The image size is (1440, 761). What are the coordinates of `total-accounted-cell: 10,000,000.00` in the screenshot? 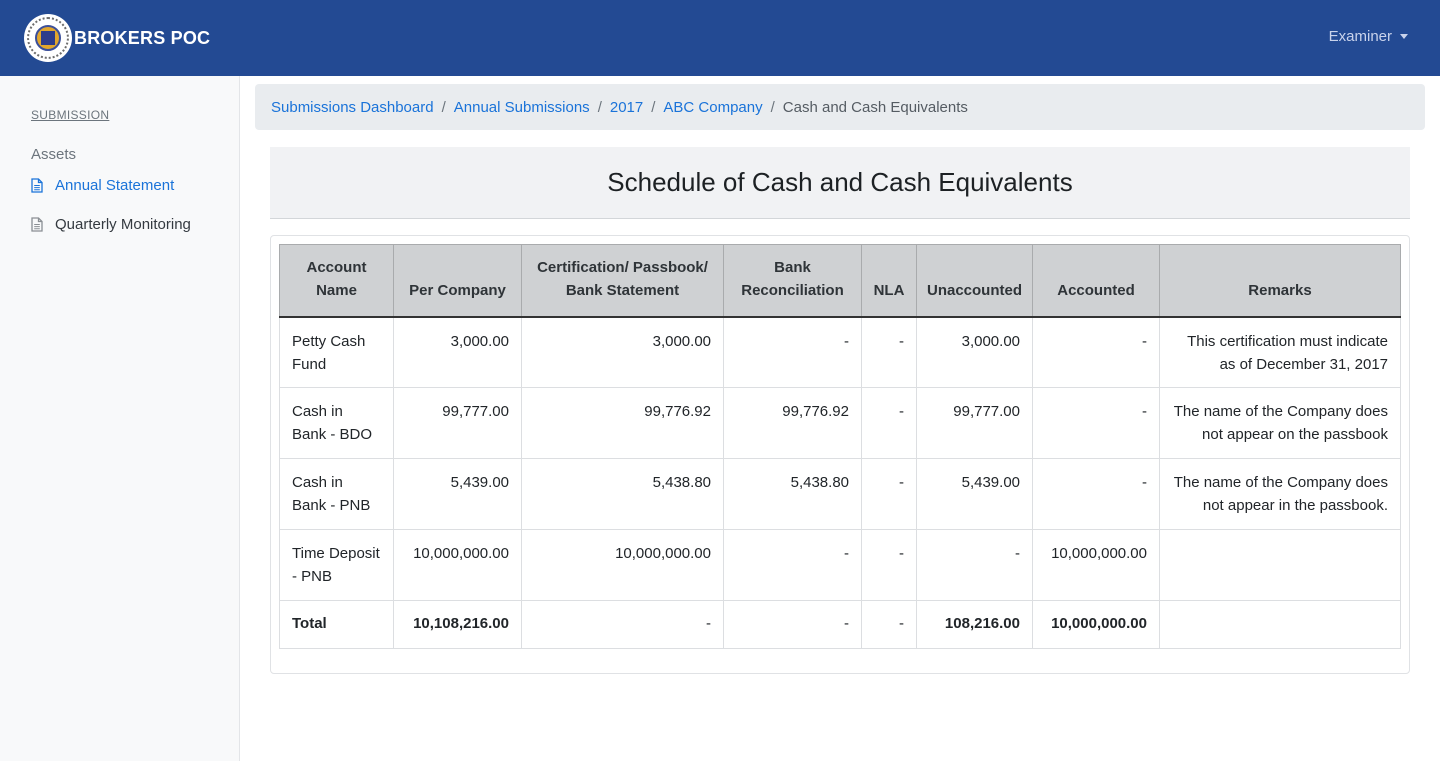 It's located at (1096, 624).